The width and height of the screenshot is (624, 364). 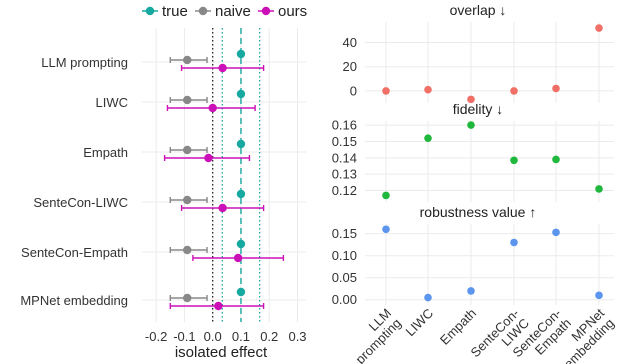 What do you see at coordinates (297, 336) in the screenshot?
I see `effect-x-tick-5: 0.3` at bounding box center [297, 336].